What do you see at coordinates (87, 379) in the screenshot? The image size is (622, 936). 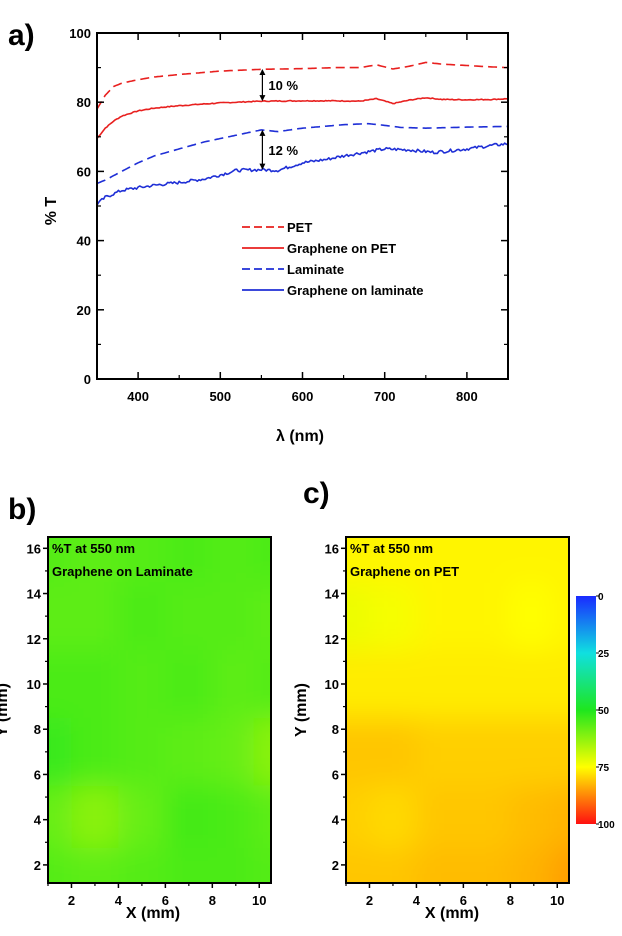 I see `y-tick-label: 0` at bounding box center [87, 379].